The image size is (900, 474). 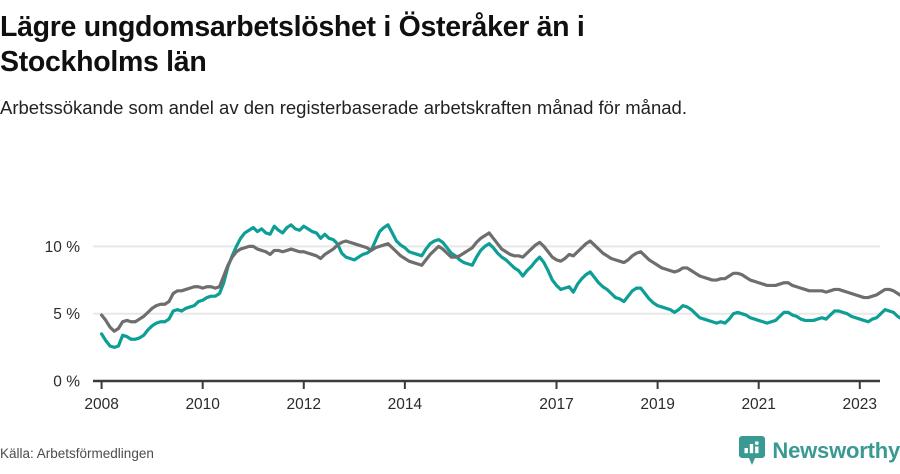 I want to click on x-tick-label: 2019, so click(x=657, y=404).